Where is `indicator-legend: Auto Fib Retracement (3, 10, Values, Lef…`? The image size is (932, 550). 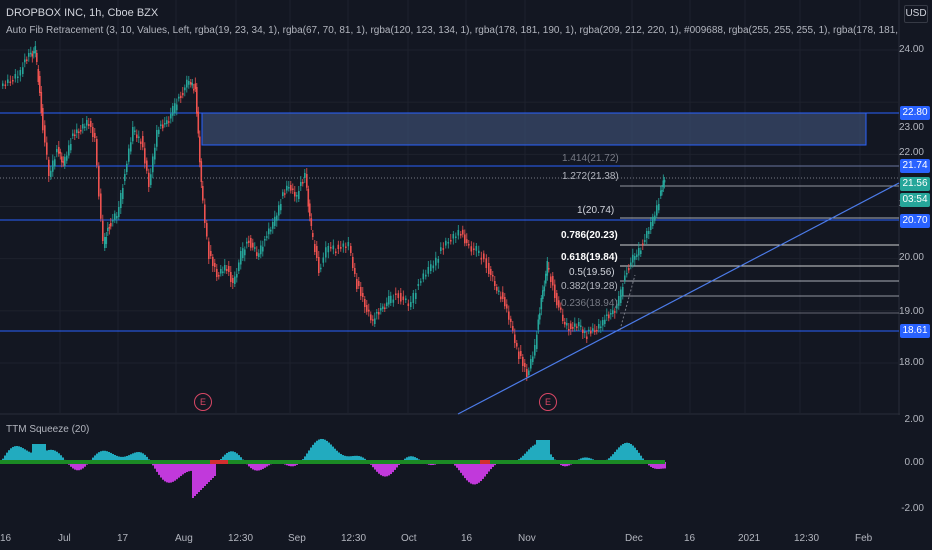 indicator-legend: Auto Fib Retracement (3, 10, Values, Lef… is located at coordinates (452, 30).